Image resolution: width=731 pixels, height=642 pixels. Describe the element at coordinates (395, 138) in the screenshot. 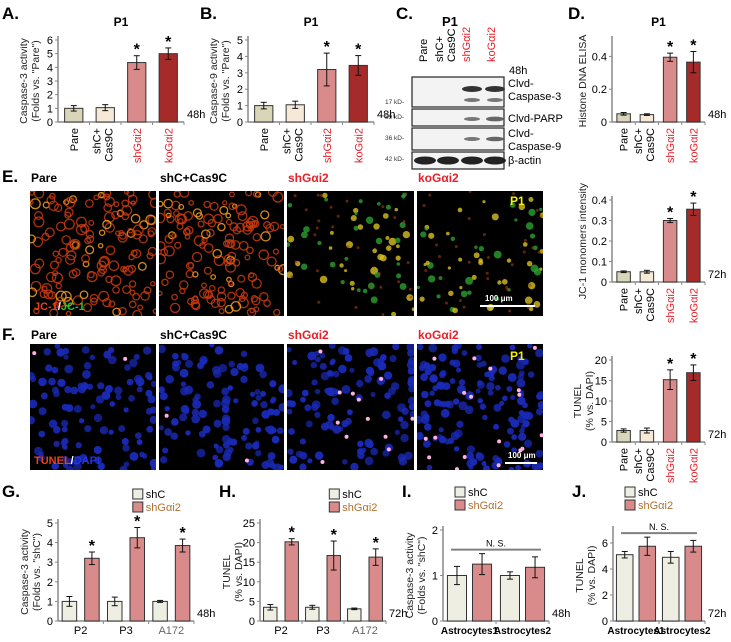

I see `kd-marker-36: 36 kD-` at that location.